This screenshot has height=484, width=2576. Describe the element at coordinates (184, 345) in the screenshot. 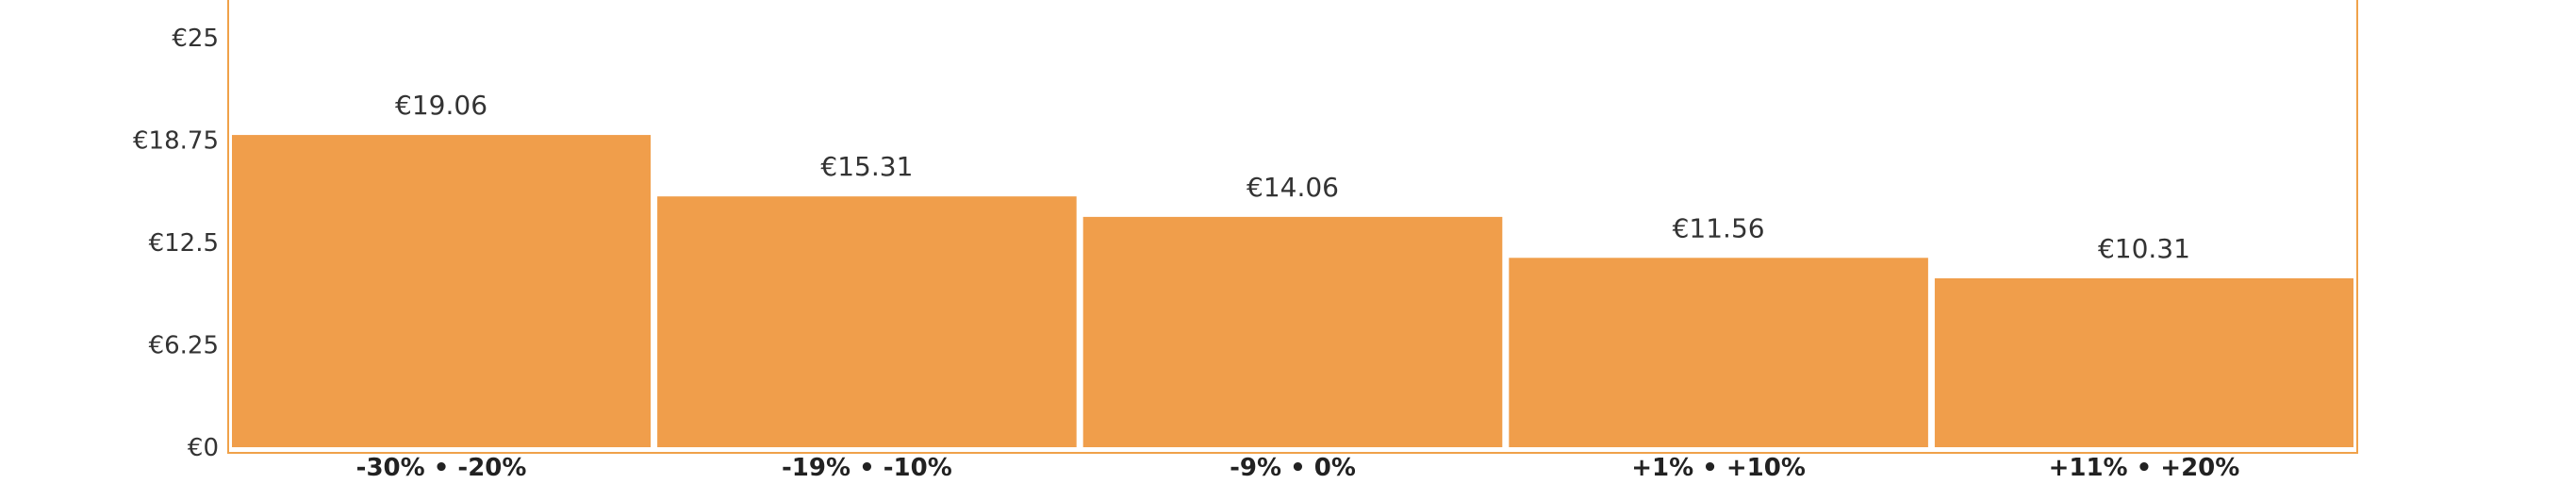

I see `y-tick-label: €6.25` at that location.